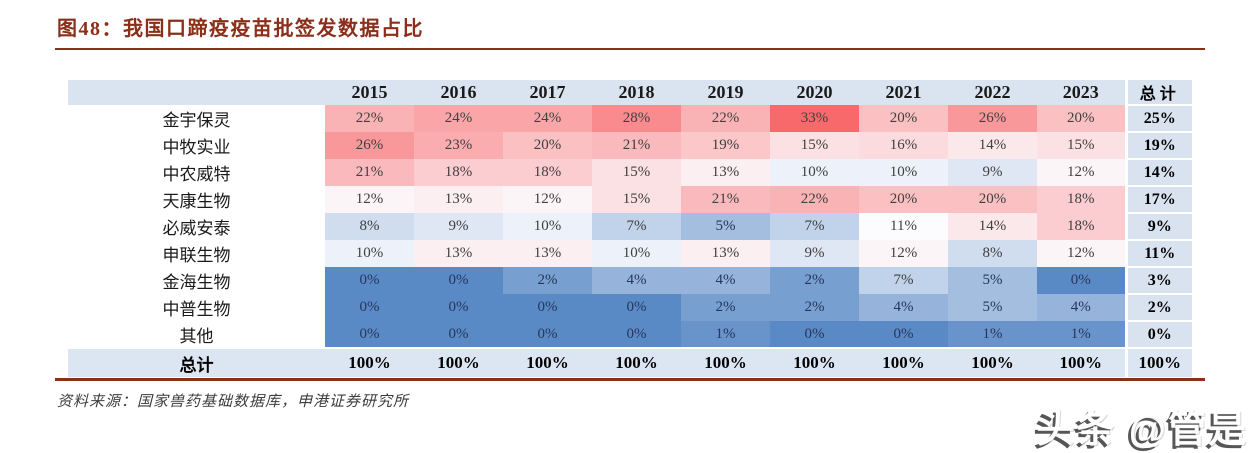 Image resolution: width=1260 pixels, height=453 pixels. I want to click on row-total-cell: 14%, so click(1158, 172).